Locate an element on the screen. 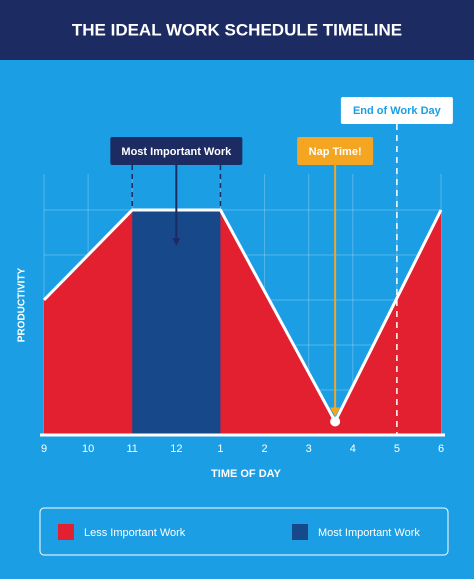 The image size is (474, 584). point is located at coordinates (335, 421).